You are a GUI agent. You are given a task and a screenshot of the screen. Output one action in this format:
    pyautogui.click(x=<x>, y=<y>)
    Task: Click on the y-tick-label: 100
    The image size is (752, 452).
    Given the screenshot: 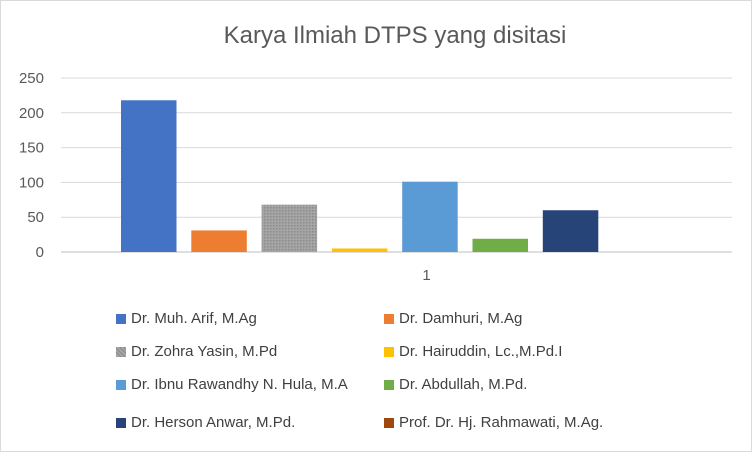 What is the action you would take?
    pyautogui.click(x=31, y=182)
    